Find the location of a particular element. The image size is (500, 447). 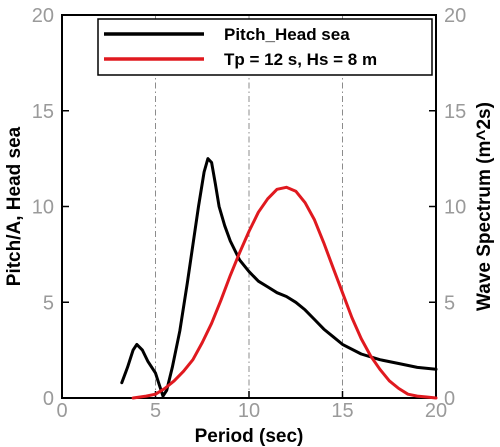

x-axis-label: Period (sec) is located at coordinates (249, 436).